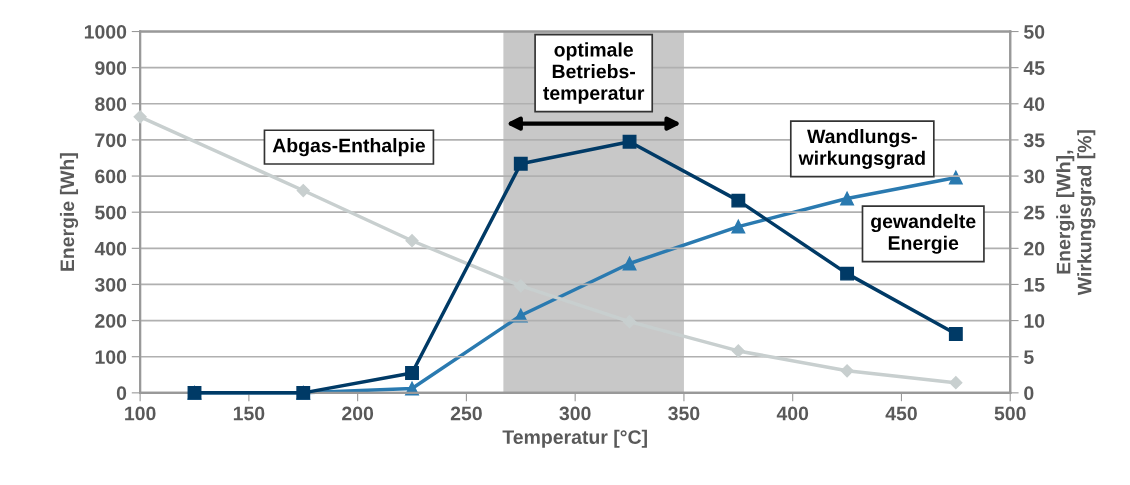 This screenshot has height=485, width=1130. Describe the element at coordinates (358, 413) in the screenshot. I see `x-tick-label: 200` at that location.